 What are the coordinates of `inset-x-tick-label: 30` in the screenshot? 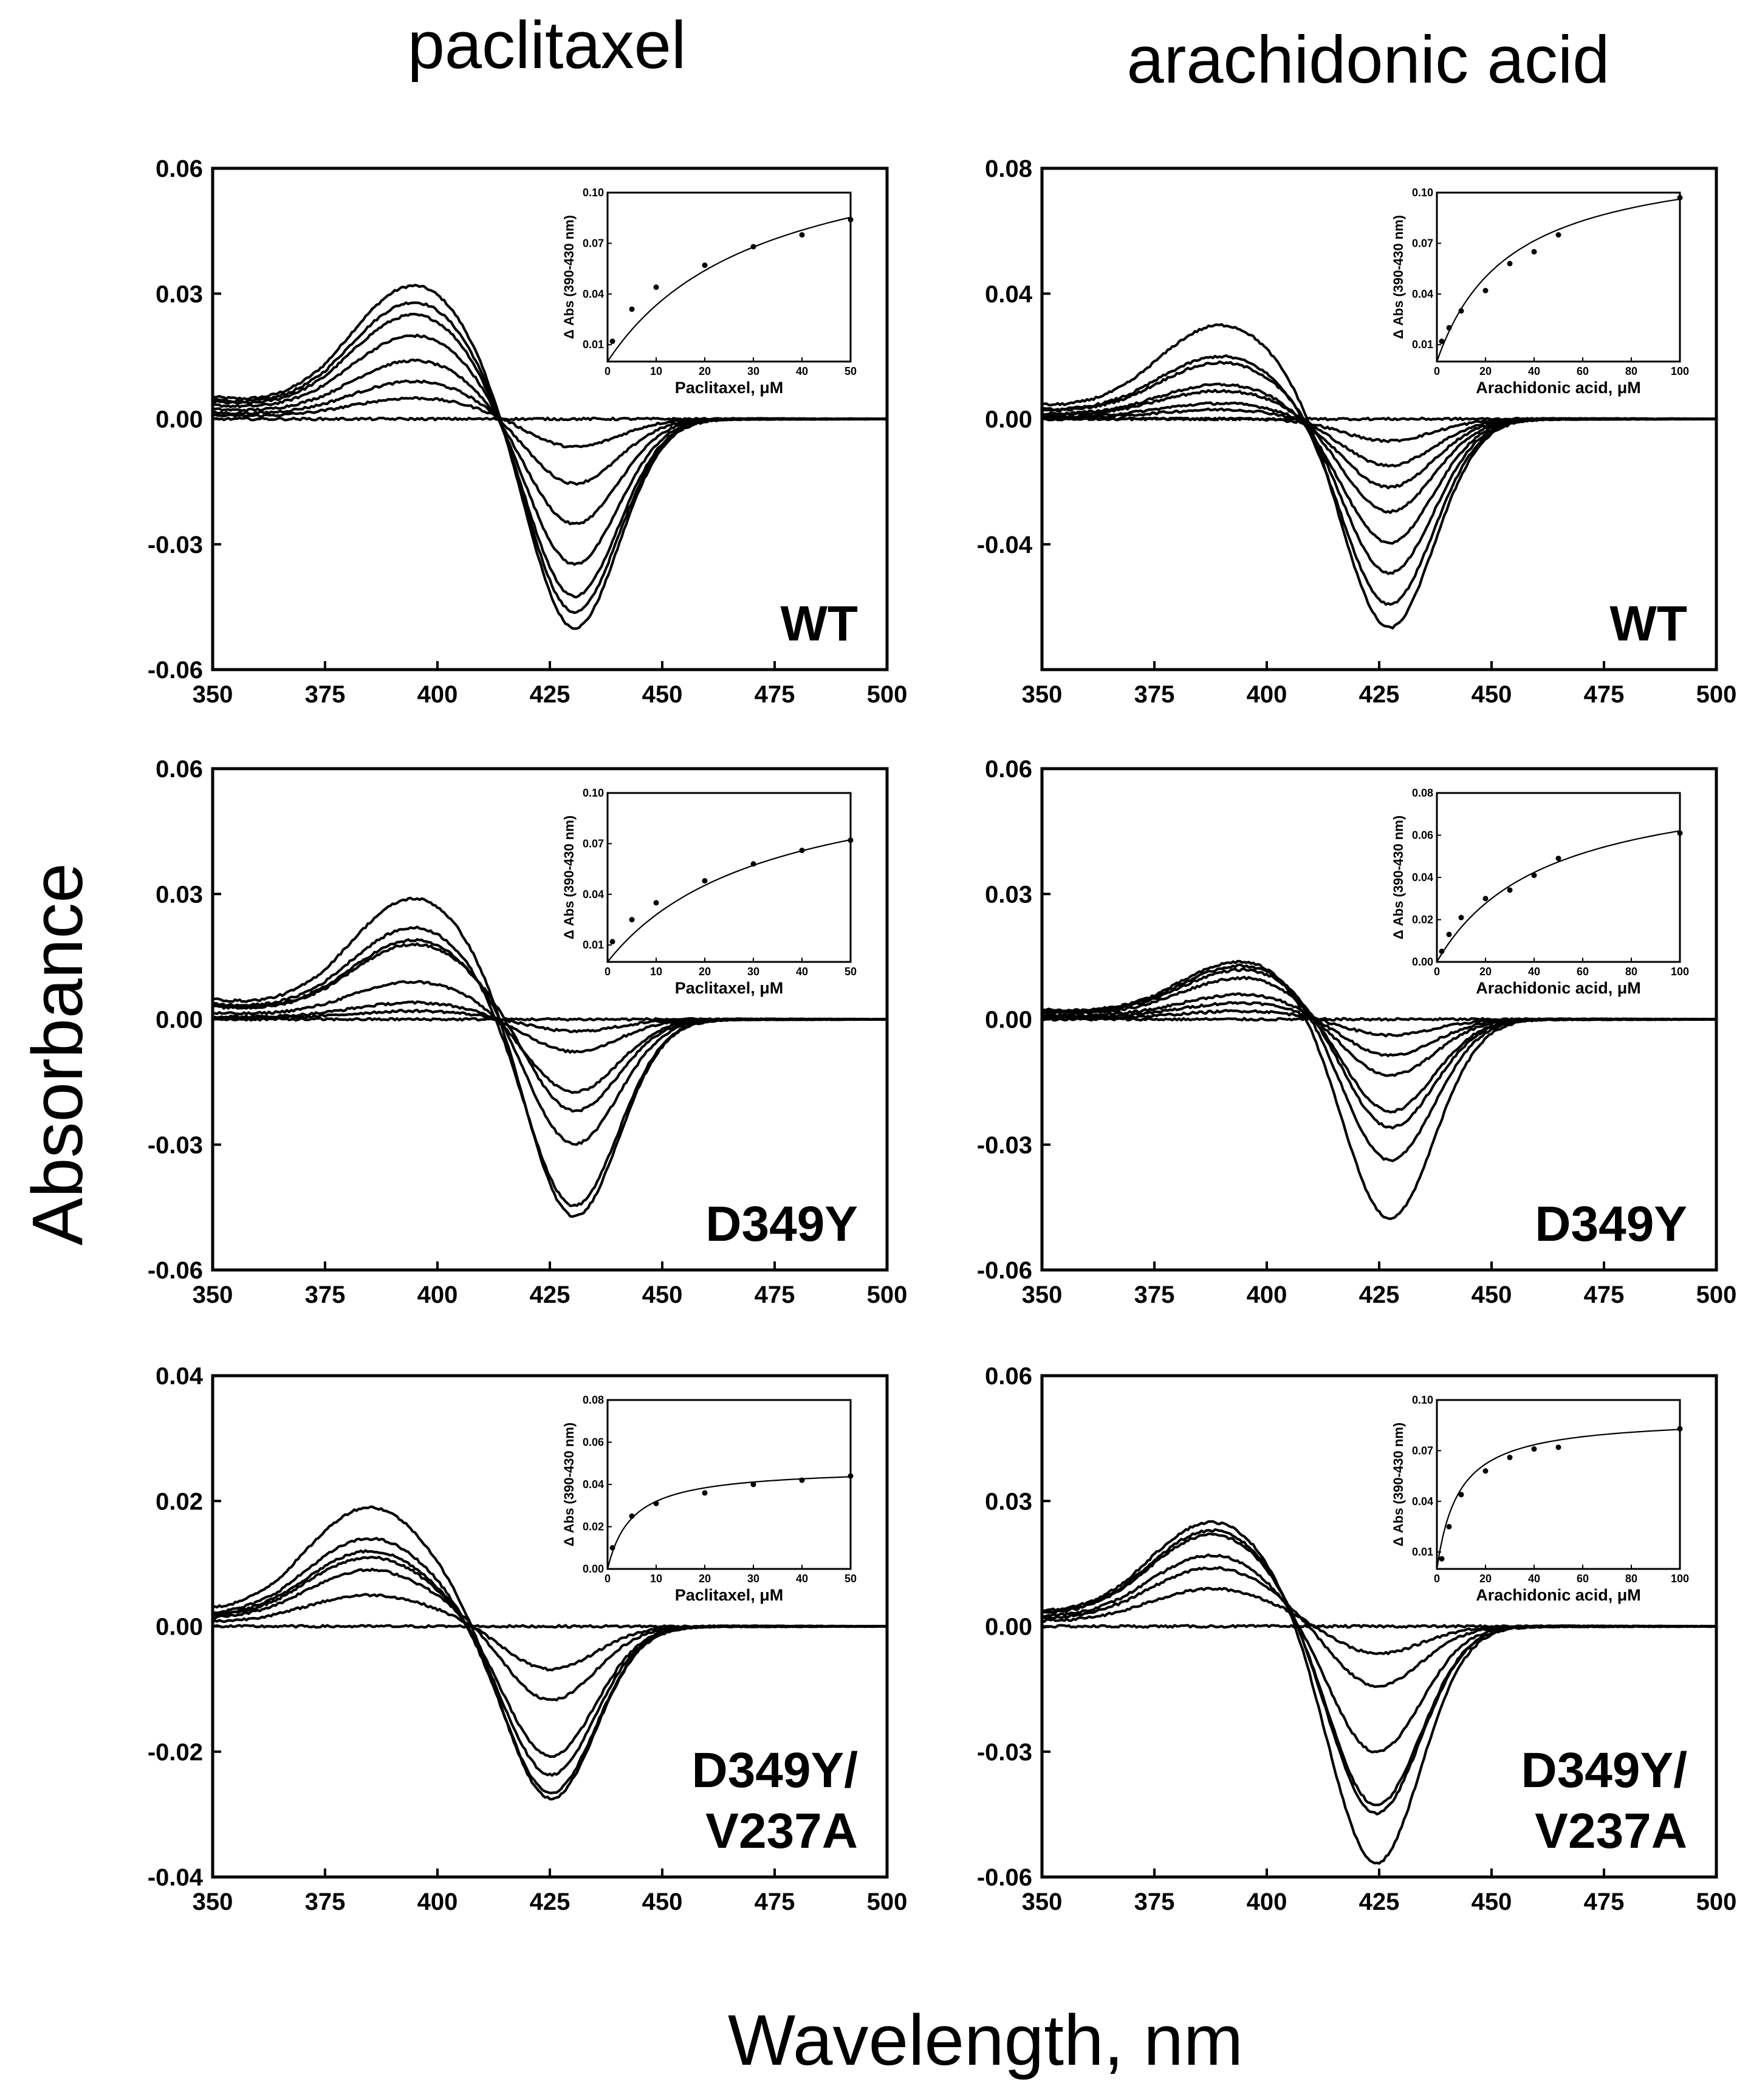 It's located at (753, 1579).